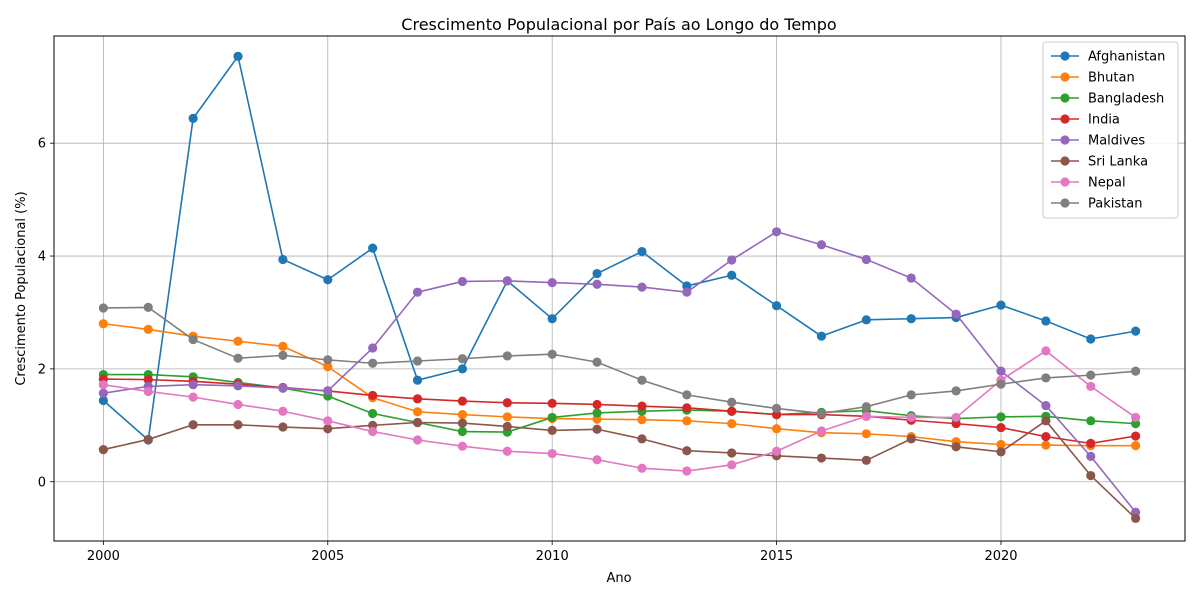  Describe the element at coordinates (1118, 162) in the screenshot. I see `legend-label: Sri Lanka` at that location.